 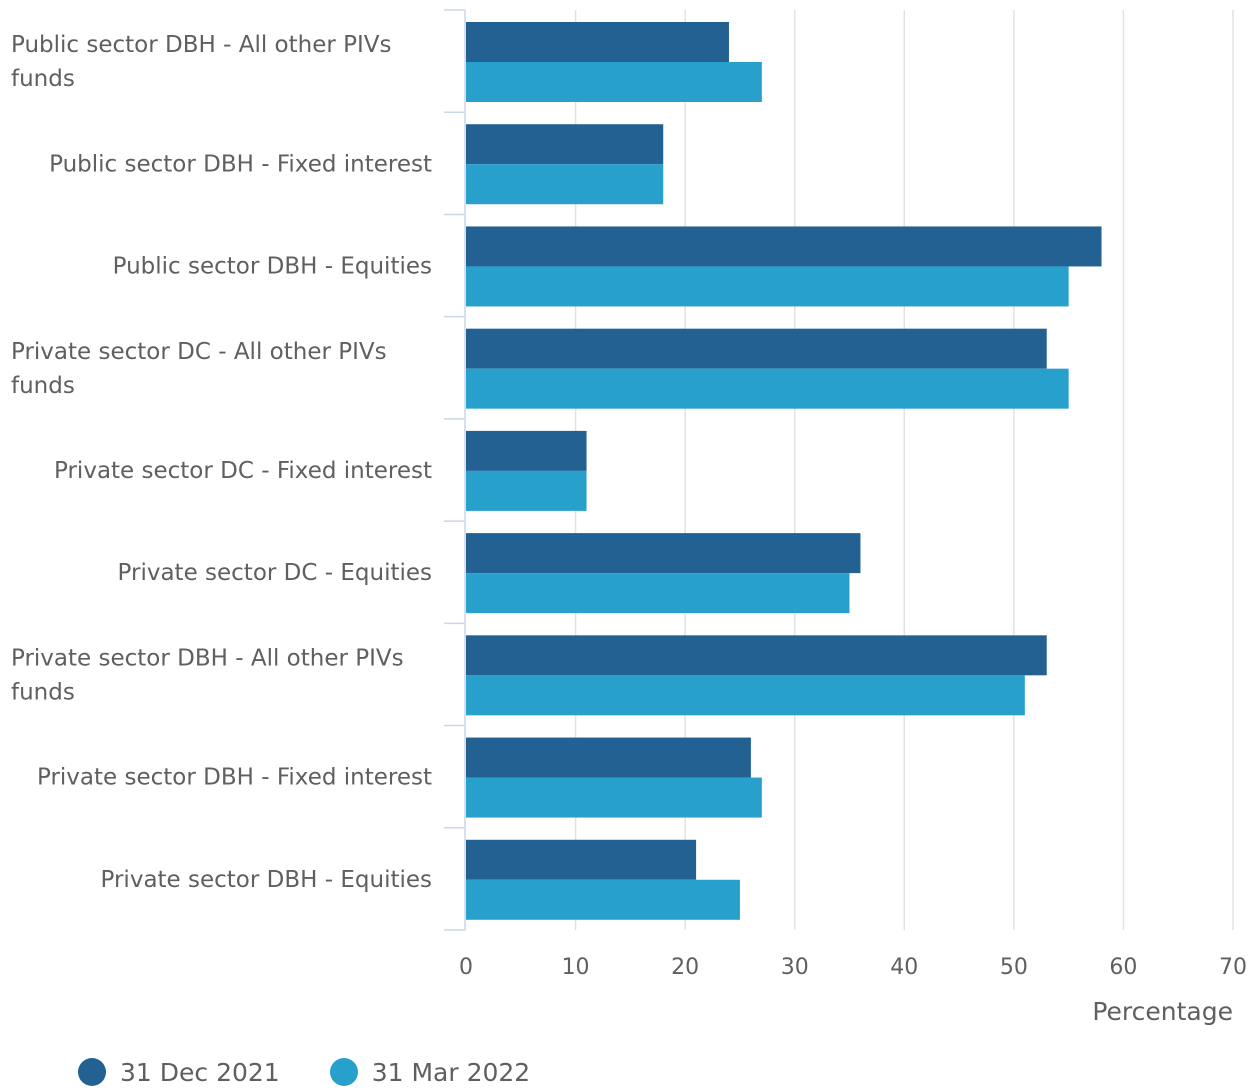 What do you see at coordinates (275, 573) in the screenshot?
I see `category-label-6: Private sector DC - Equities` at bounding box center [275, 573].